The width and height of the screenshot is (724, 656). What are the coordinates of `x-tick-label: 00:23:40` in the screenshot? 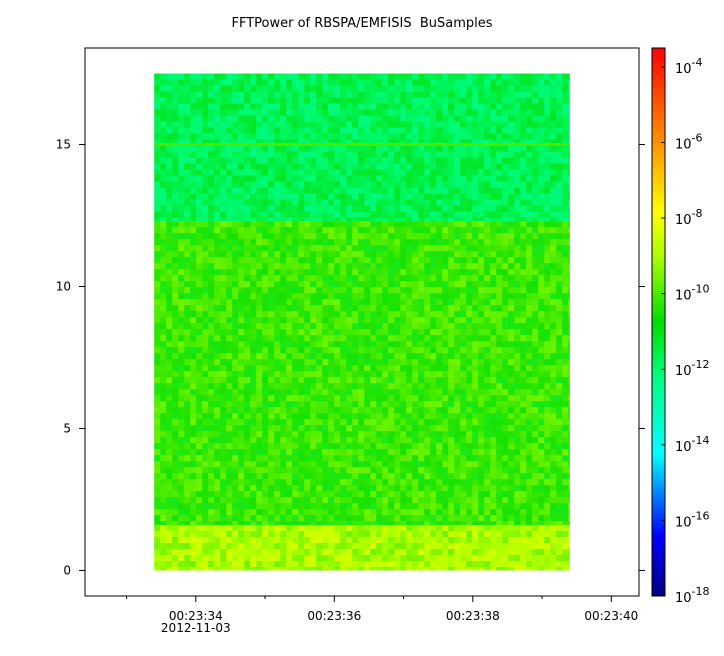 It's located at (611, 616).